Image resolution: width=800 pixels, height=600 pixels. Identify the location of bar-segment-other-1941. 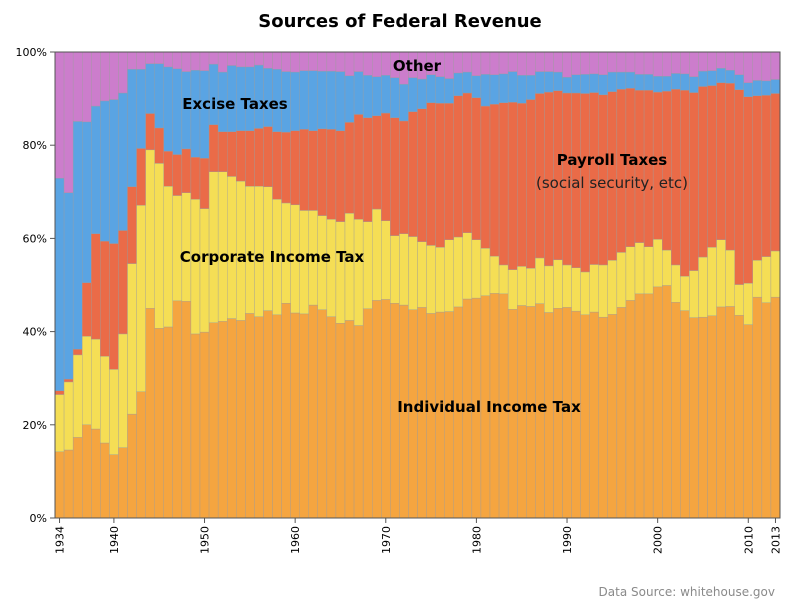
(123, 72).